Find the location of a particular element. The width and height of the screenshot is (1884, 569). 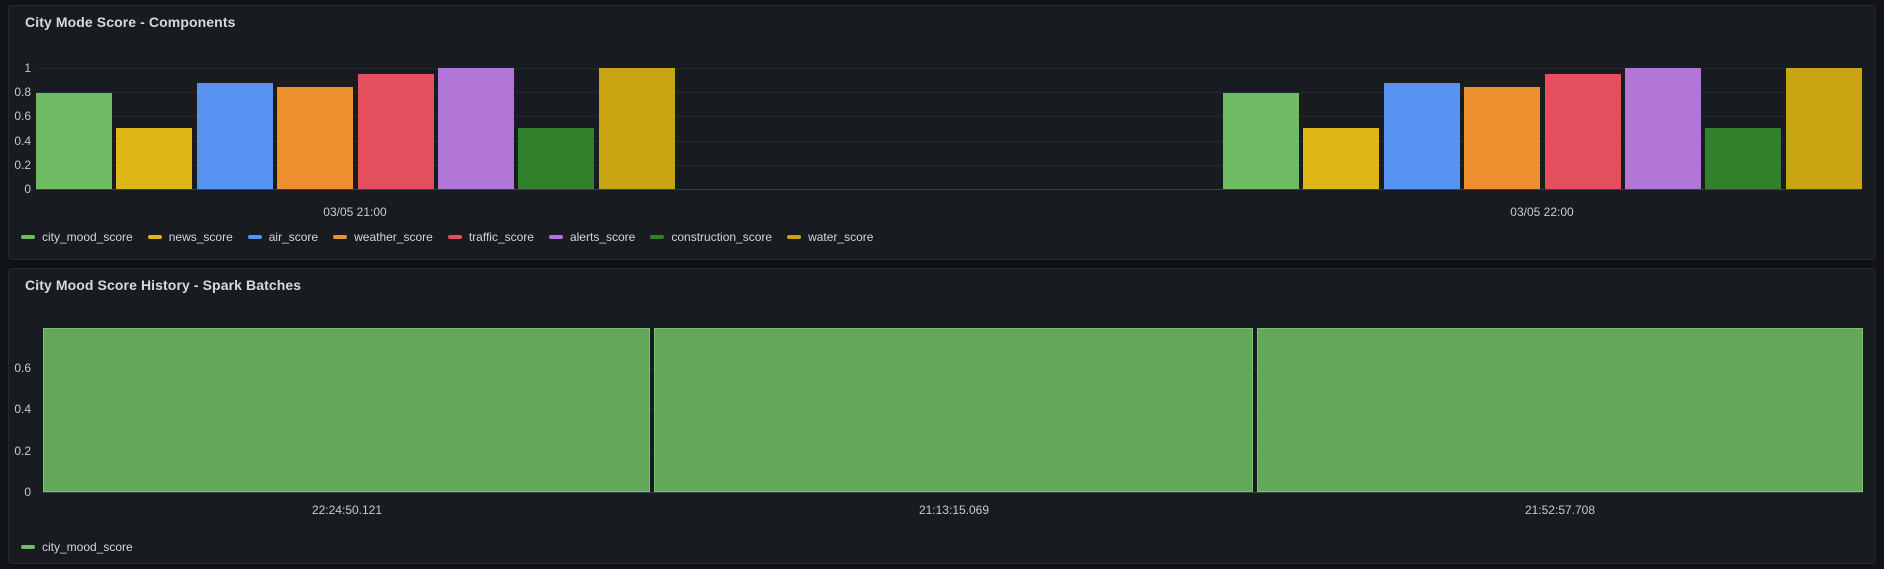

x-axis-label: 22:24:50.121 is located at coordinates (347, 510).